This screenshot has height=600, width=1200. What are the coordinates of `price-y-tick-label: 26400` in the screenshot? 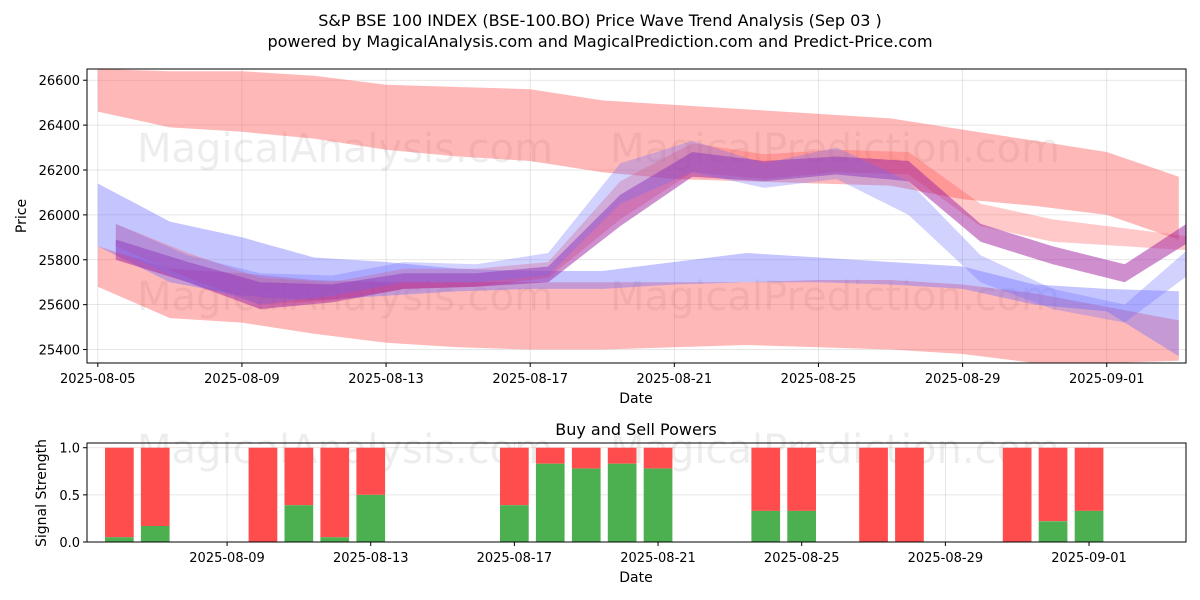 It's located at (59, 126).